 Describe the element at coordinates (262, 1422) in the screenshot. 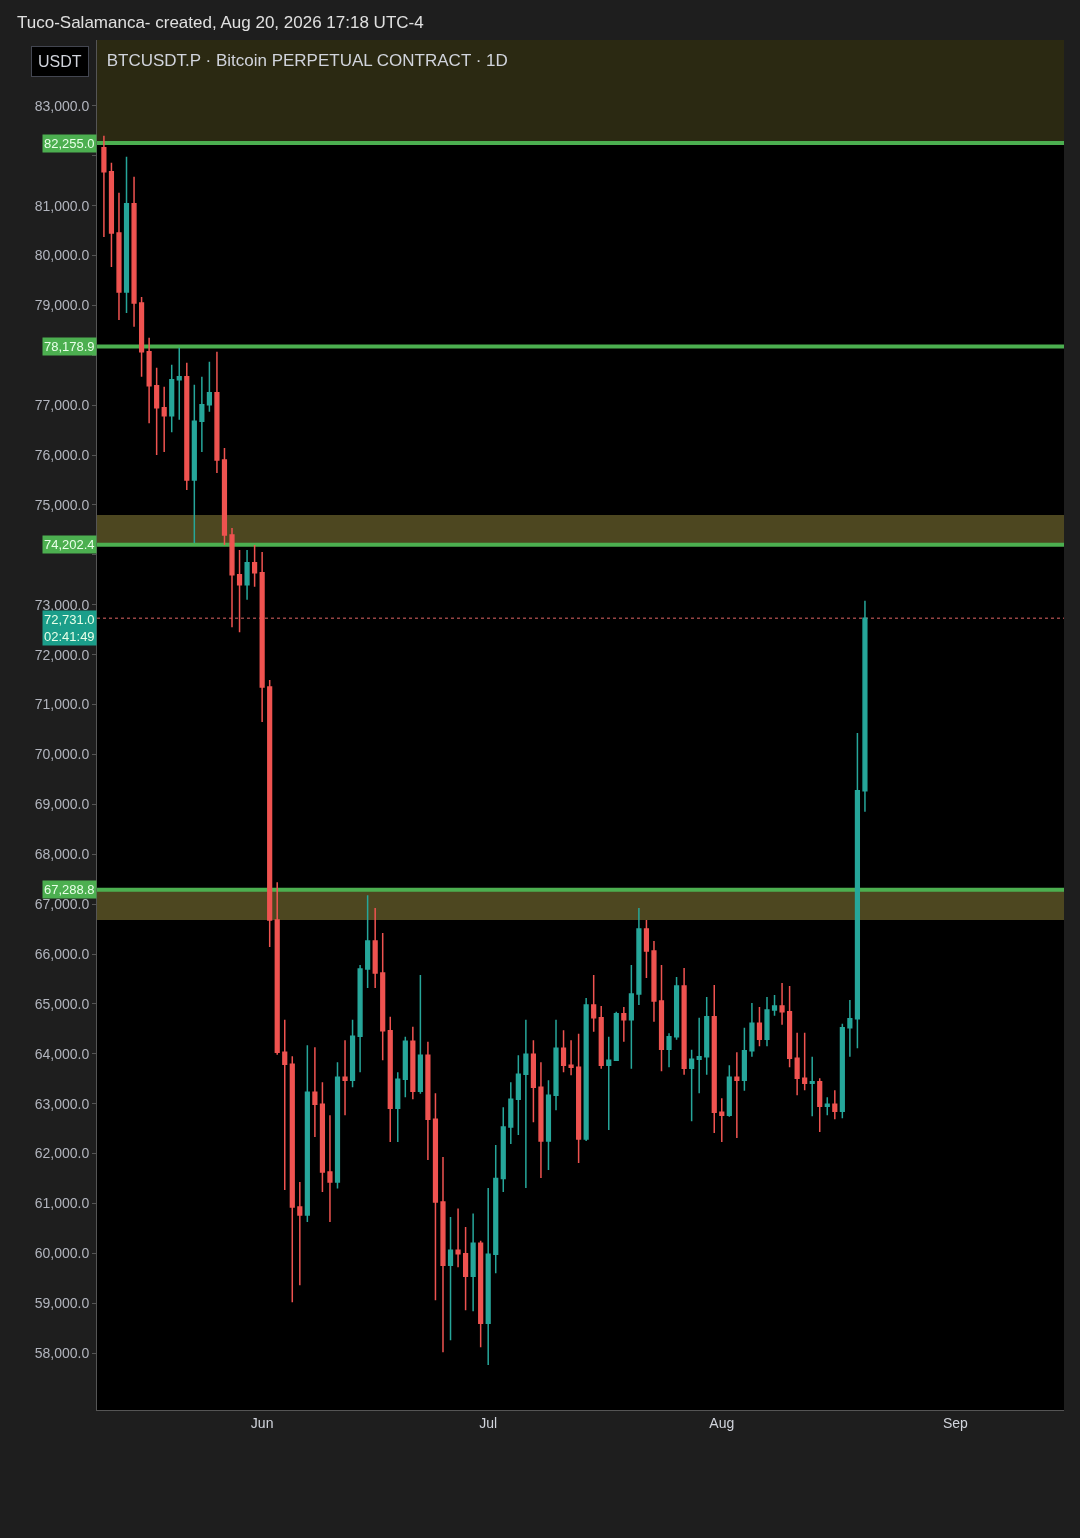

I see `x-tick-label: Jun` at that location.